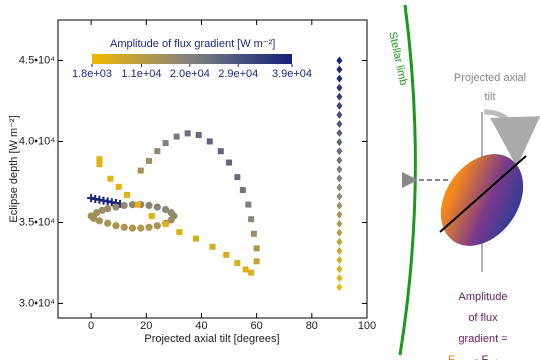  I want to click on colorbar-tick-label: 2.9e+04, so click(238, 74).